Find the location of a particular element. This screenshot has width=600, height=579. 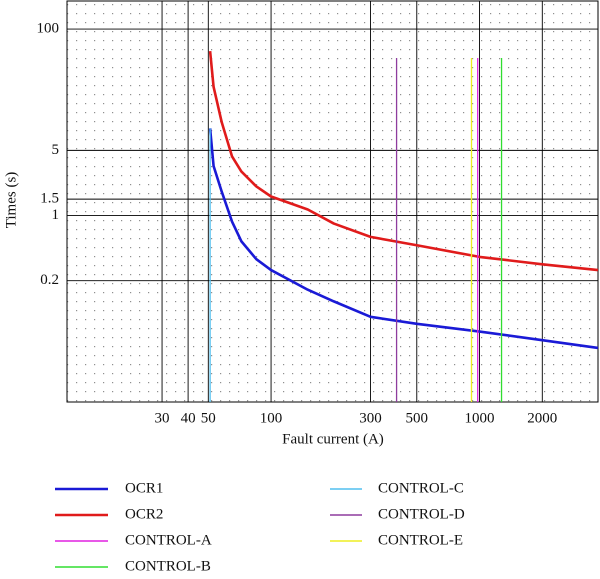

x-axis-label: Fault current (A) is located at coordinates (333, 439).